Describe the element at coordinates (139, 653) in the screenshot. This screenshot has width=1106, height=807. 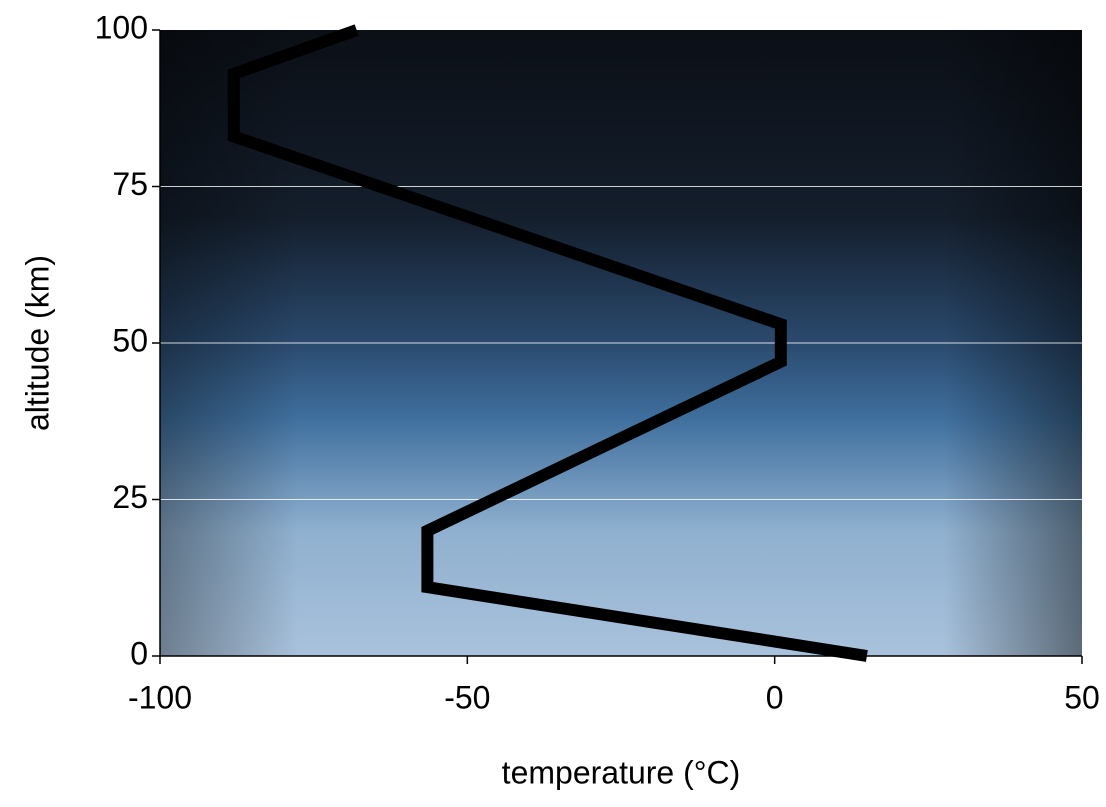
I see `y-tick-label: 0` at that location.